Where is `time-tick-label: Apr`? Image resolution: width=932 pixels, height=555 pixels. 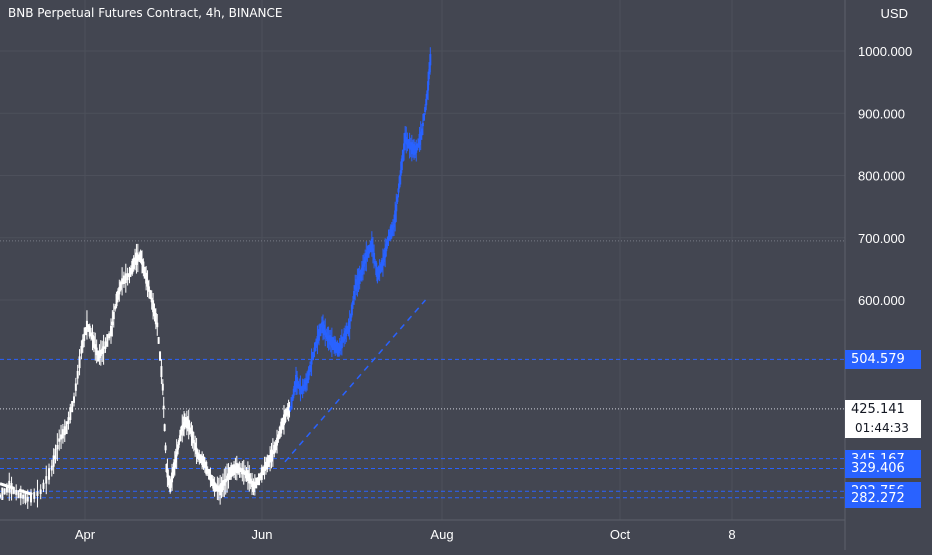 time-tick-label: Apr is located at coordinates (85, 534).